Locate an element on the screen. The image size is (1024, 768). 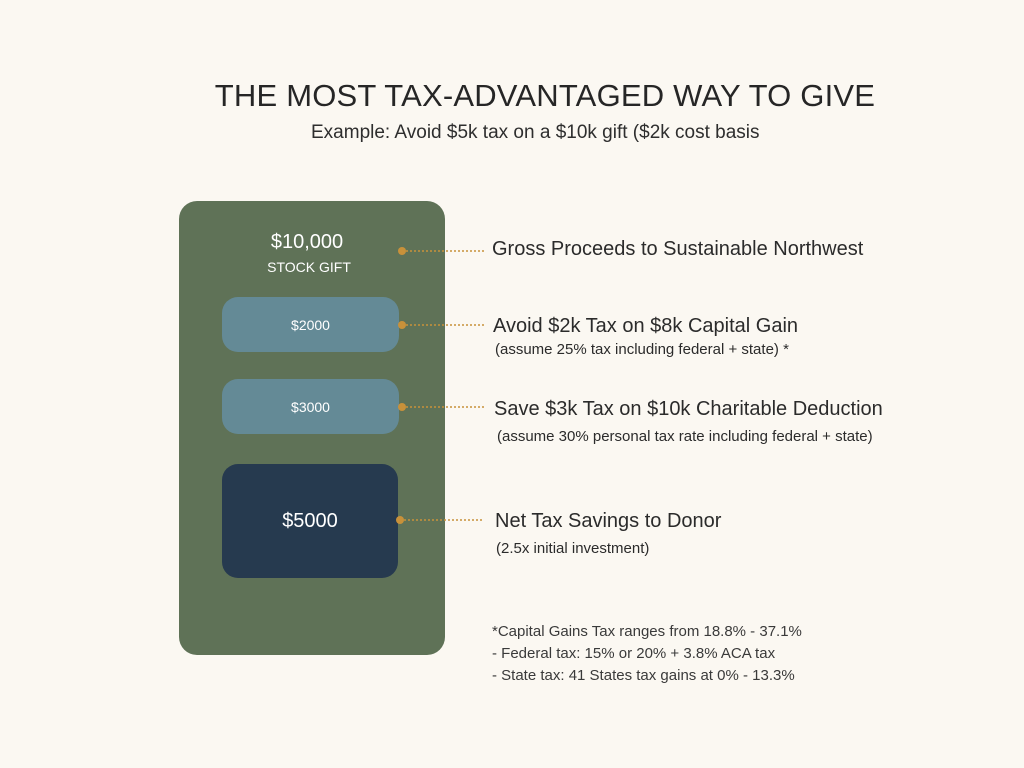
net-savings-note: (2.5x initial investment) is located at coordinates (573, 548).